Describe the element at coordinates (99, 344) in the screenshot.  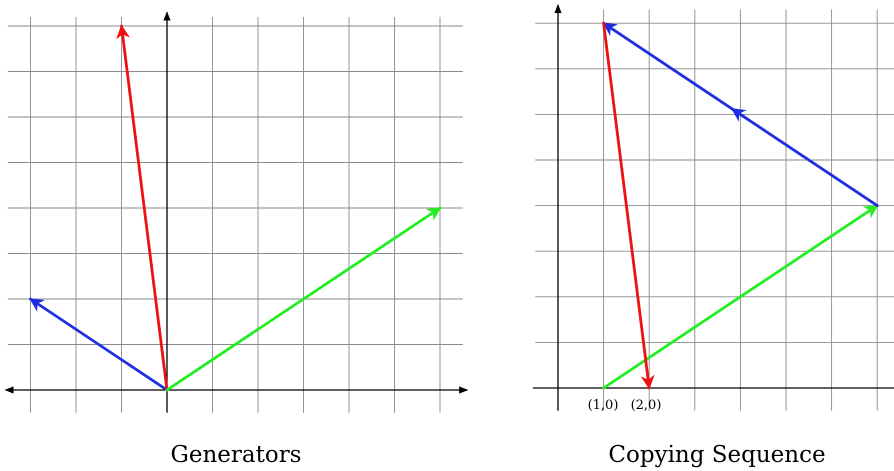
I see `blue-vector` at that location.